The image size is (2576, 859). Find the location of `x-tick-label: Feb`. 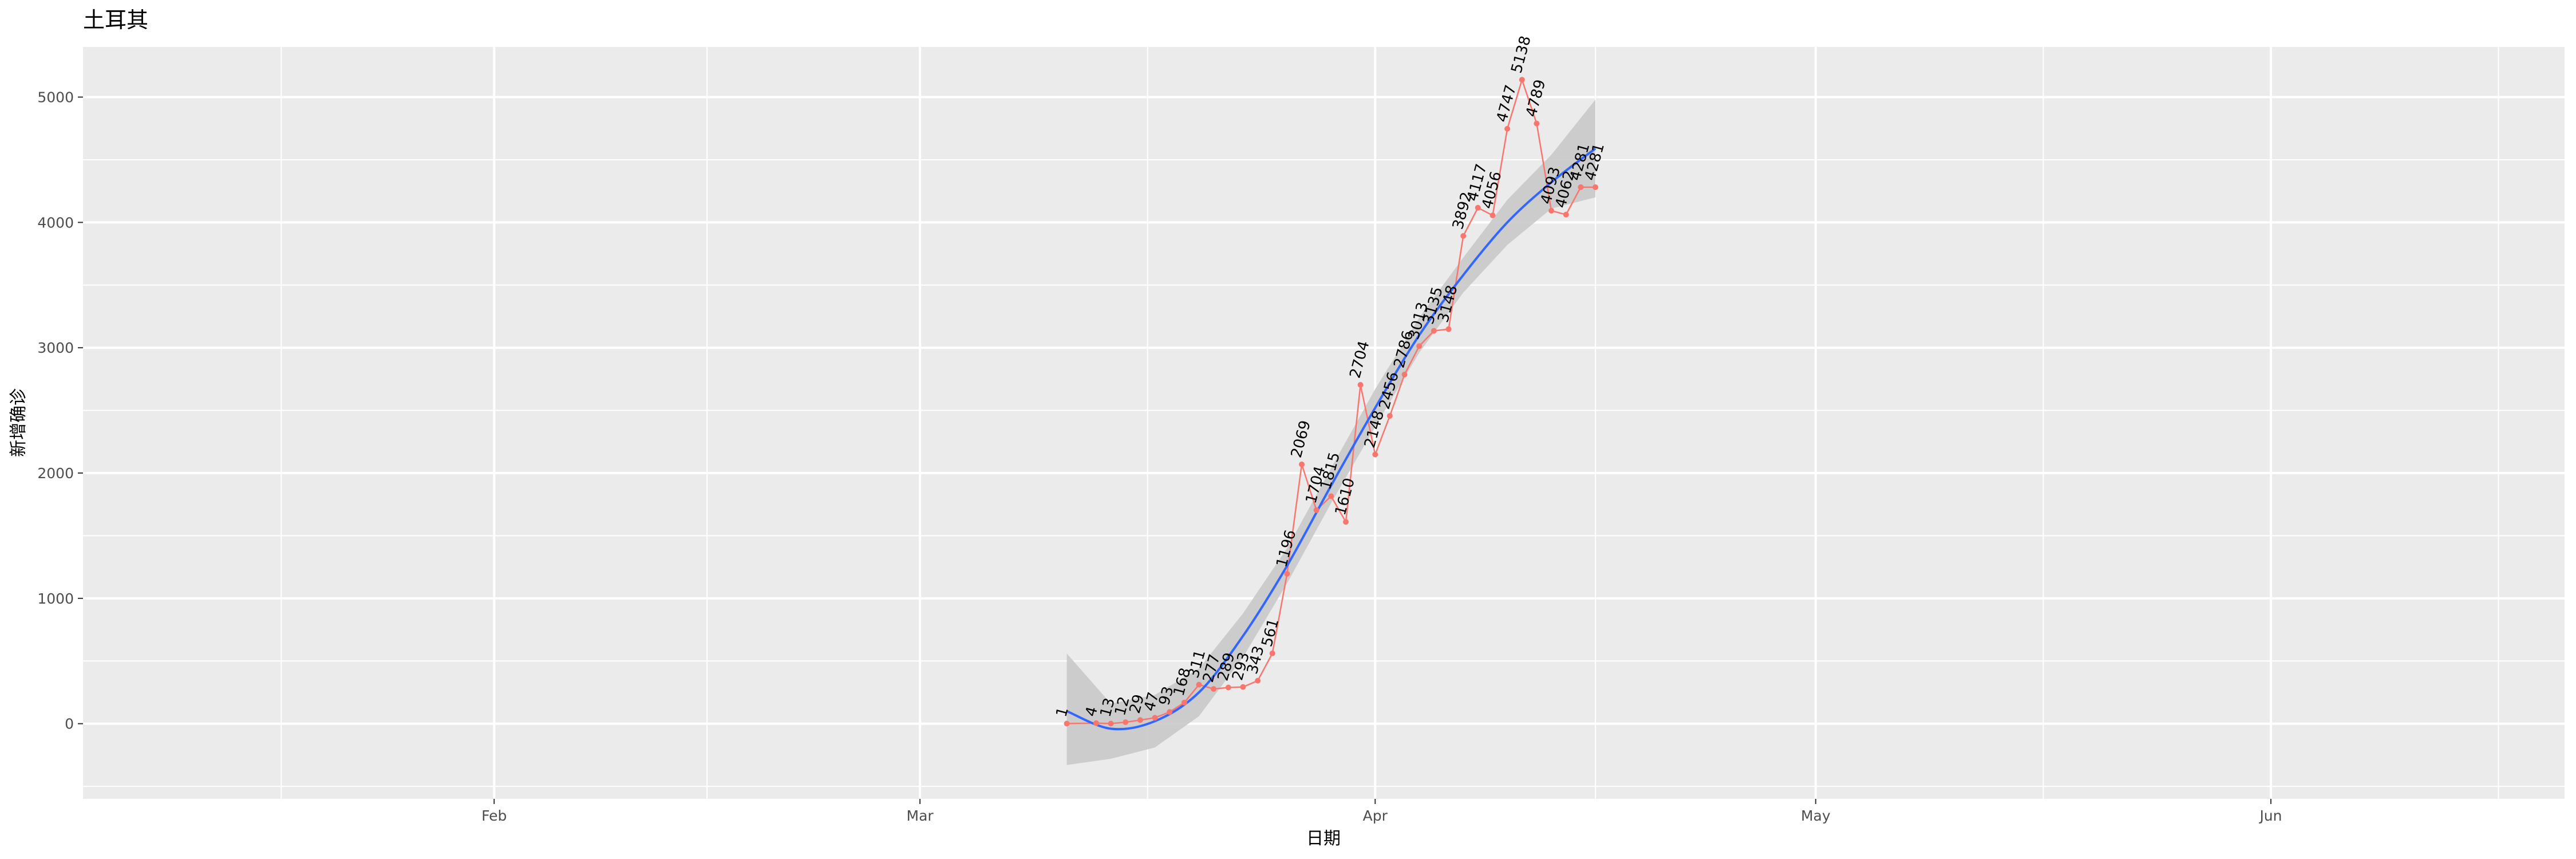

x-tick-label: Feb is located at coordinates (494, 815).